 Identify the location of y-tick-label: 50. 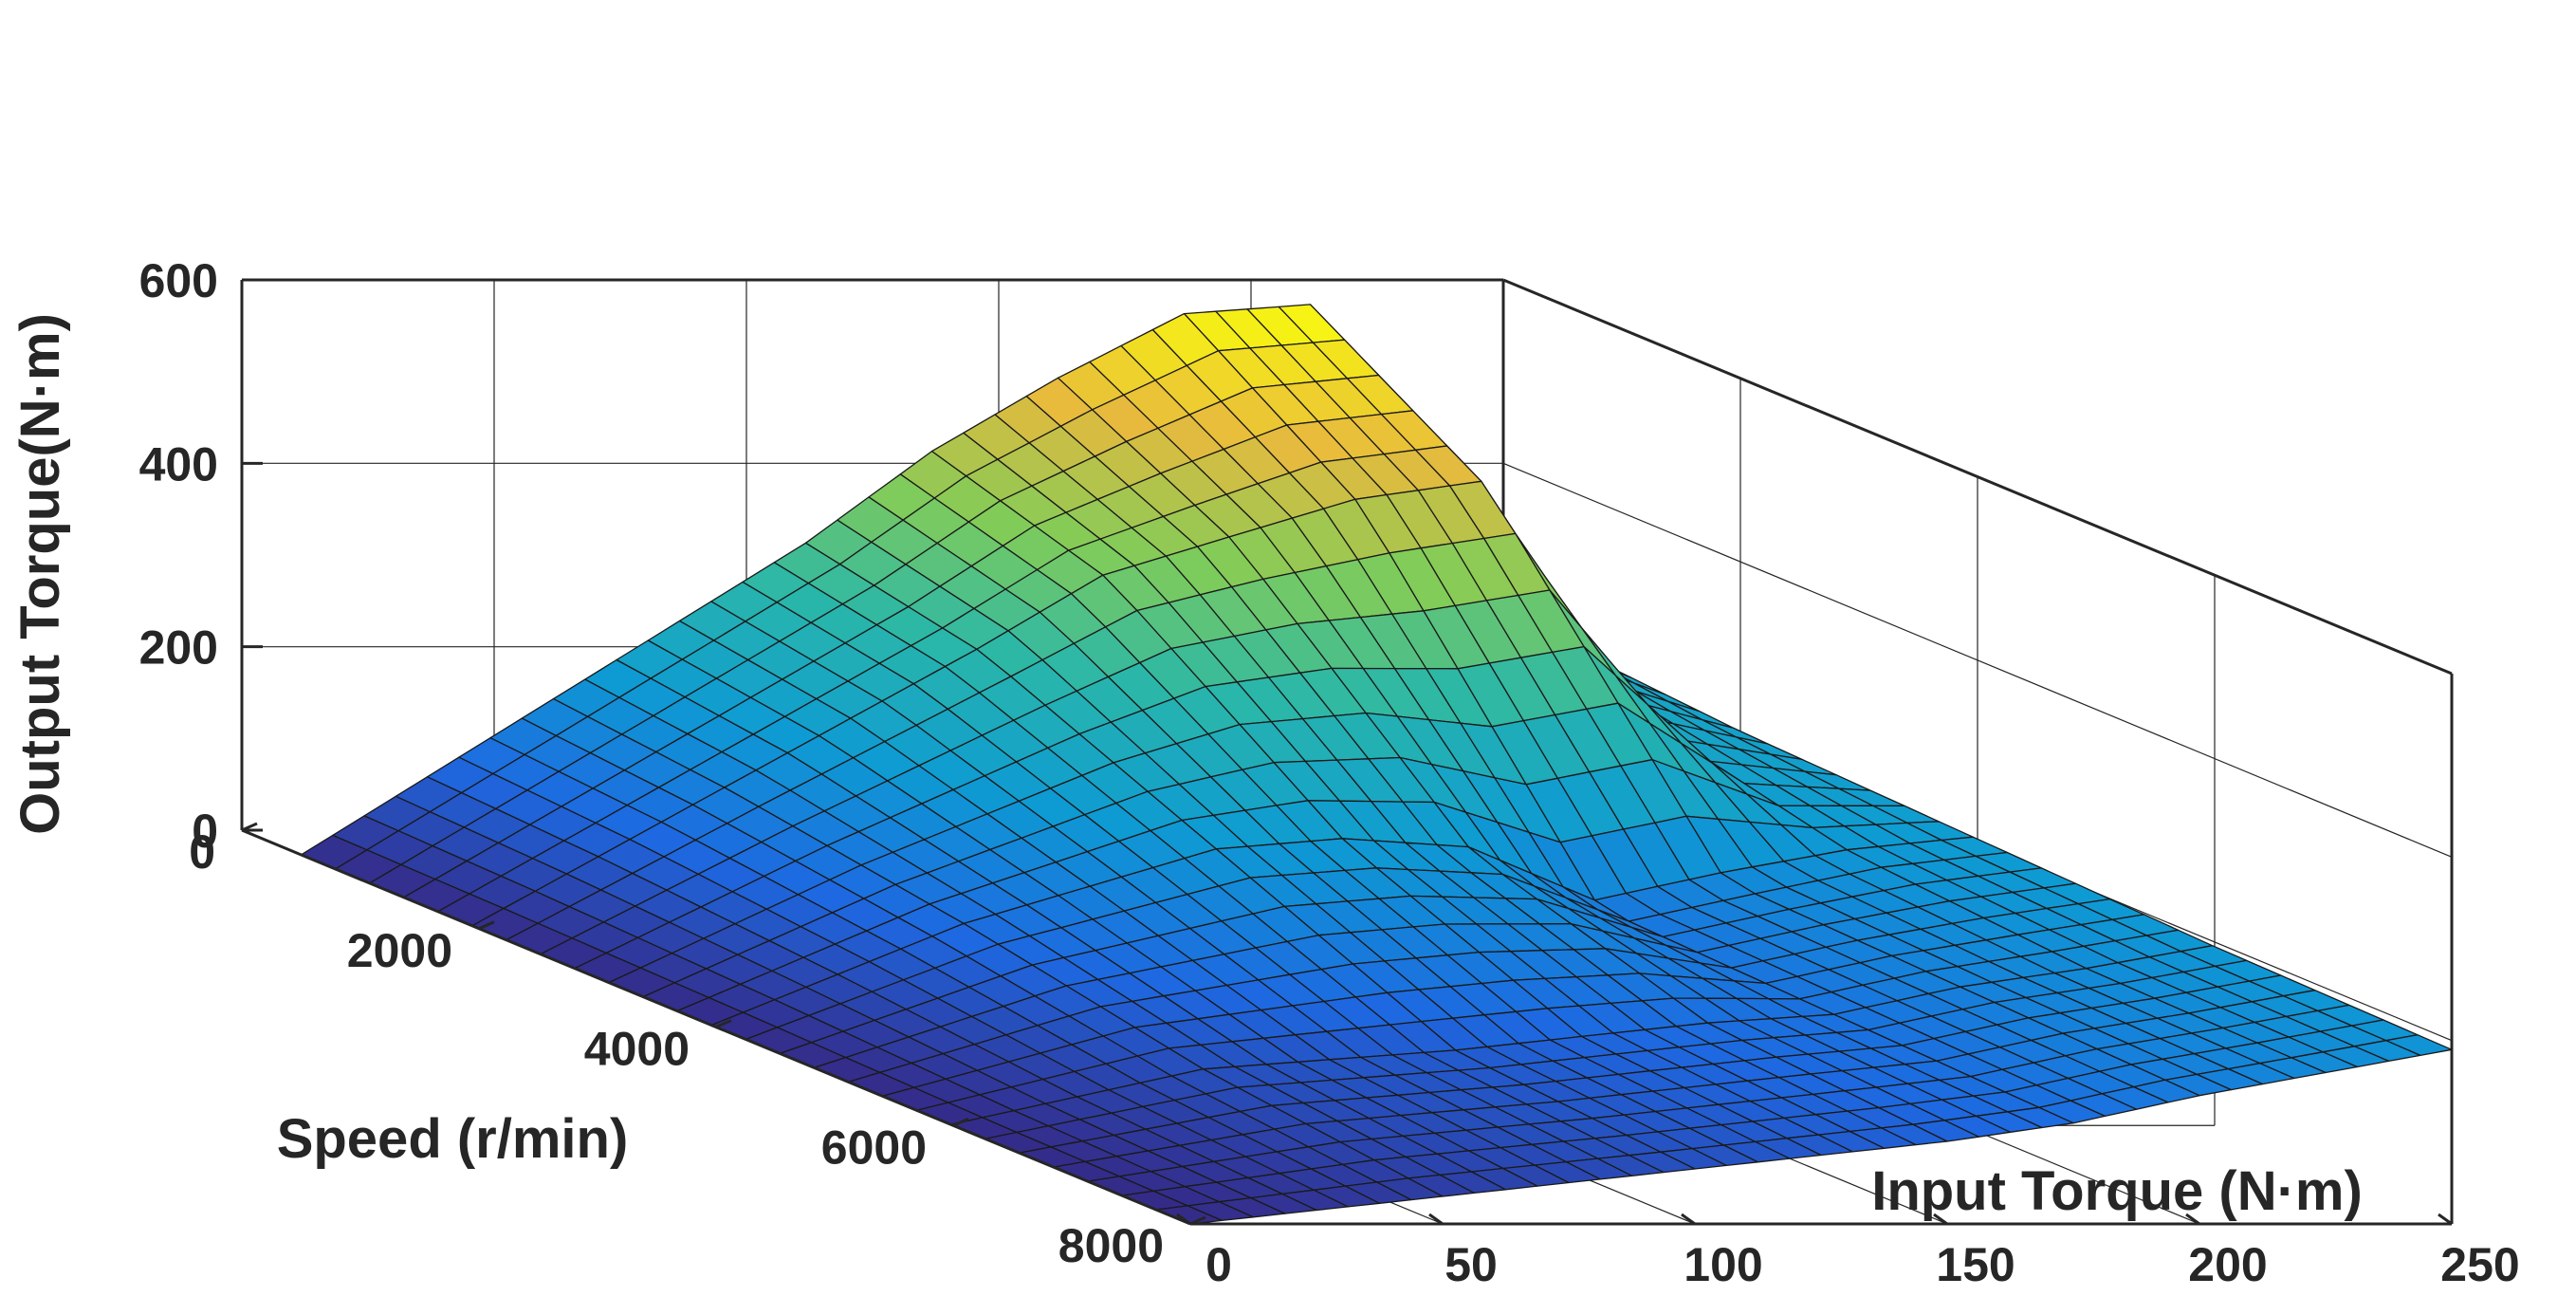
(1471, 1264).